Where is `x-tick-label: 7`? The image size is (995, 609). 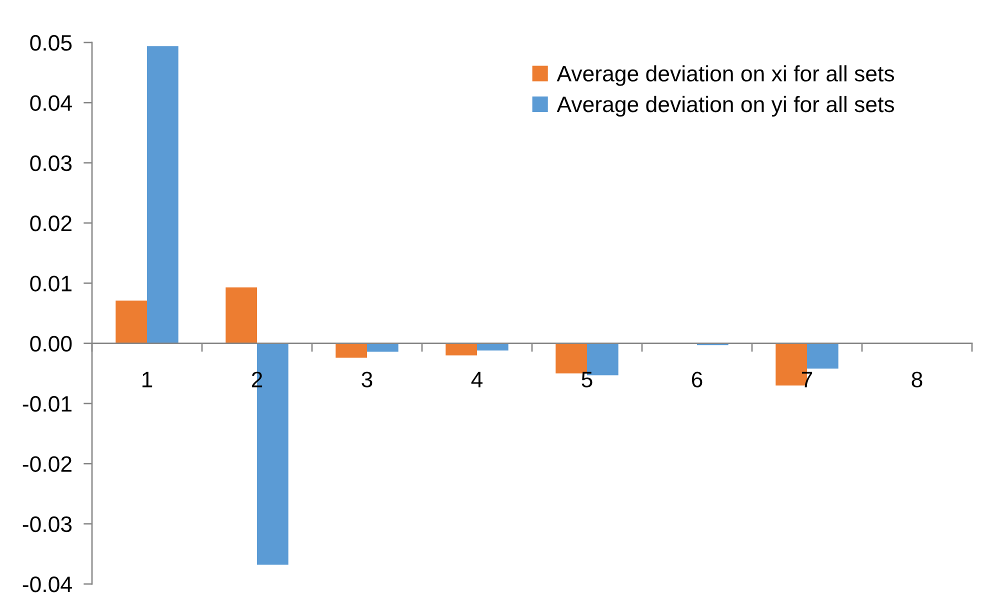 x-tick-label: 7 is located at coordinates (807, 380).